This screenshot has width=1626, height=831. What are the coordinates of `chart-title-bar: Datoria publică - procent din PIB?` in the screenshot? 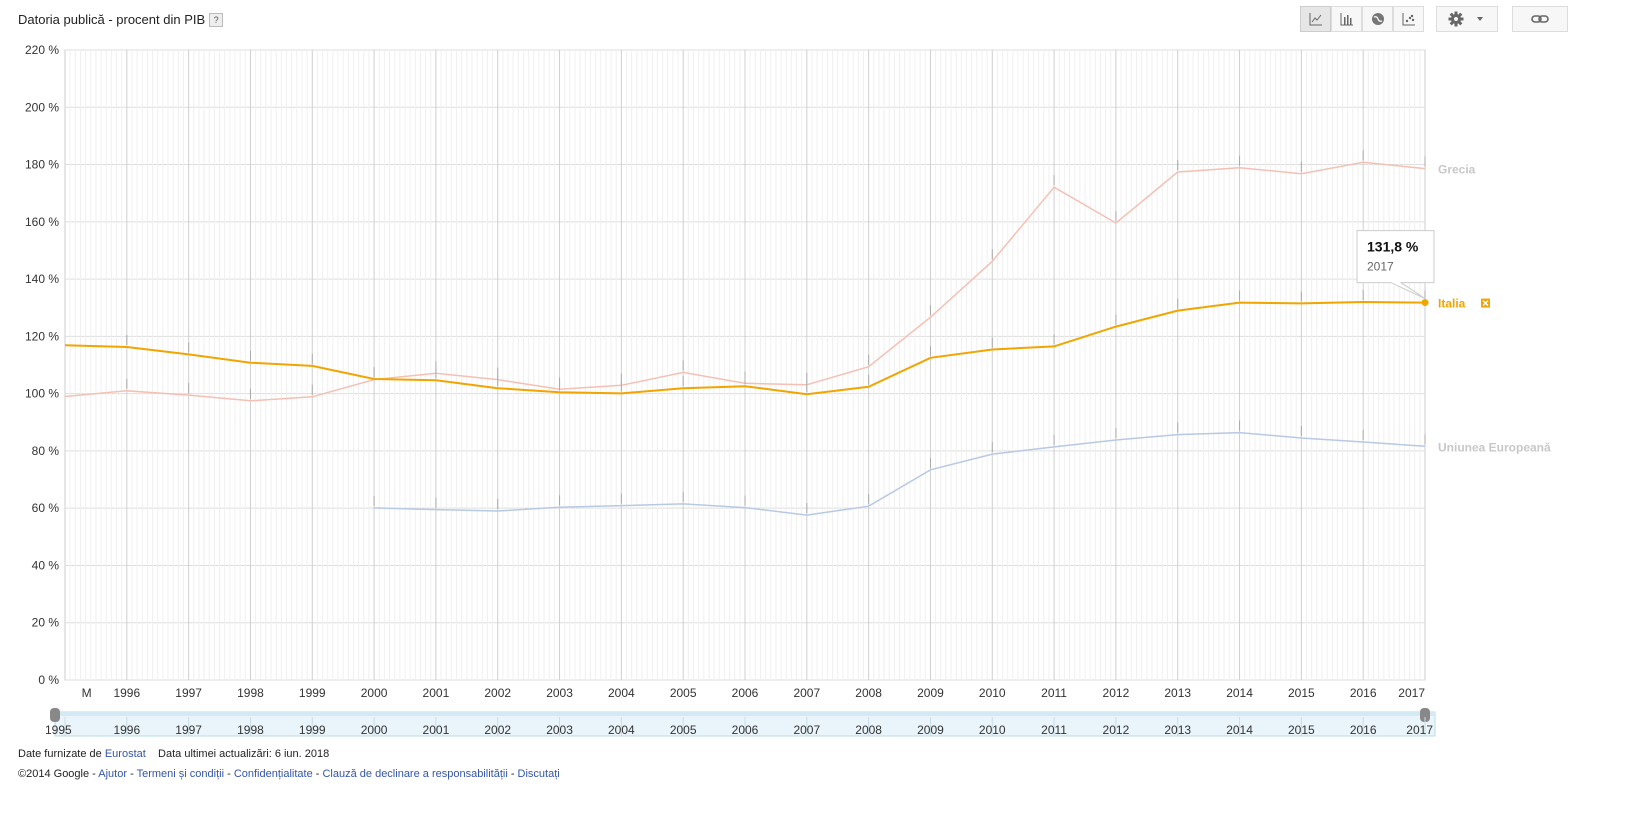 It's located at (121, 19).